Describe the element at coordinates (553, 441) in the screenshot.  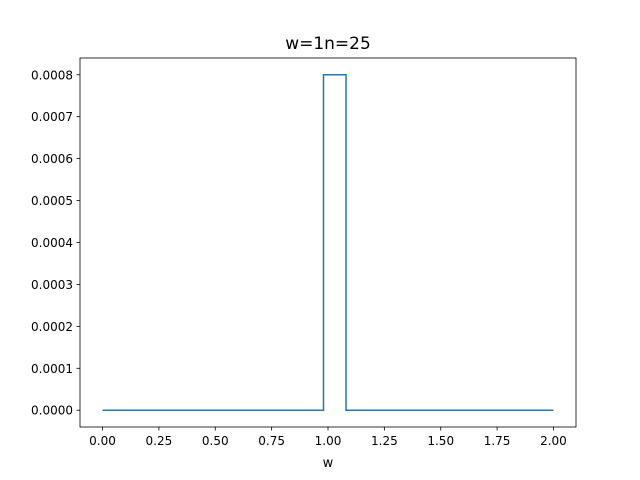
I see `x-tick-label: 2.00` at that location.